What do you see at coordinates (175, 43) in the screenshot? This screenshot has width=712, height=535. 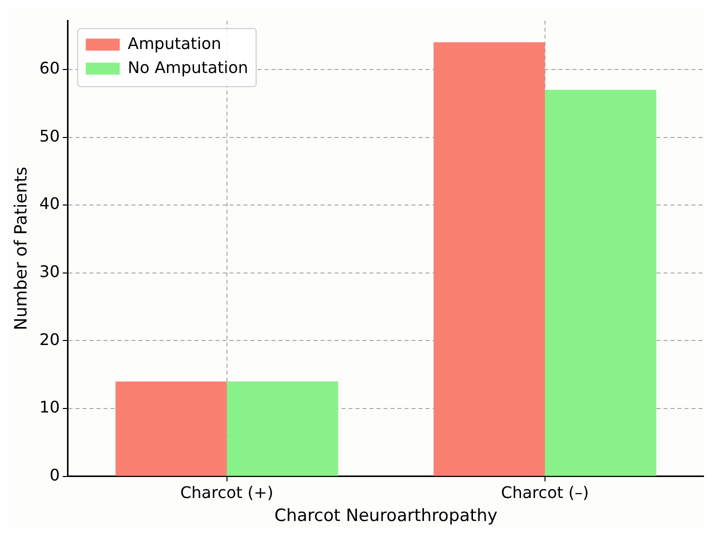 I see `legend-label: Amputation` at bounding box center [175, 43].